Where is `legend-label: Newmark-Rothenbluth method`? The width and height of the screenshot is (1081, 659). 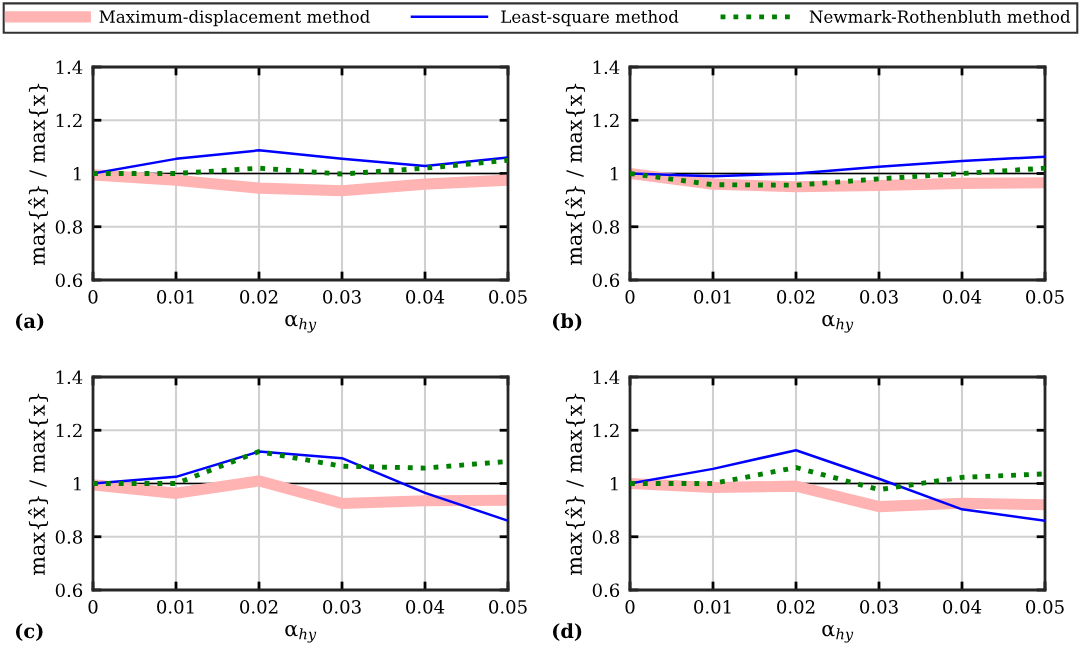 legend-label: Newmark-Rothenbluth method is located at coordinates (940, 16).